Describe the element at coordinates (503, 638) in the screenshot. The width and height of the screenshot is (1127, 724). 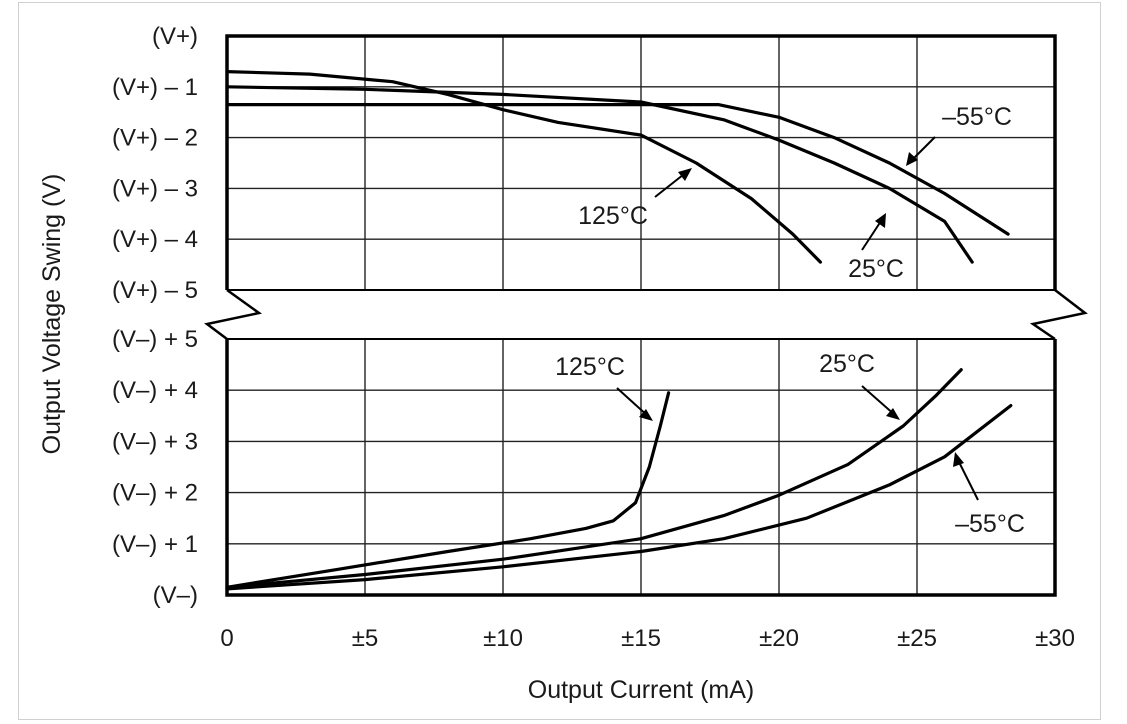
I see `x-tick-label: ±10` at that location.